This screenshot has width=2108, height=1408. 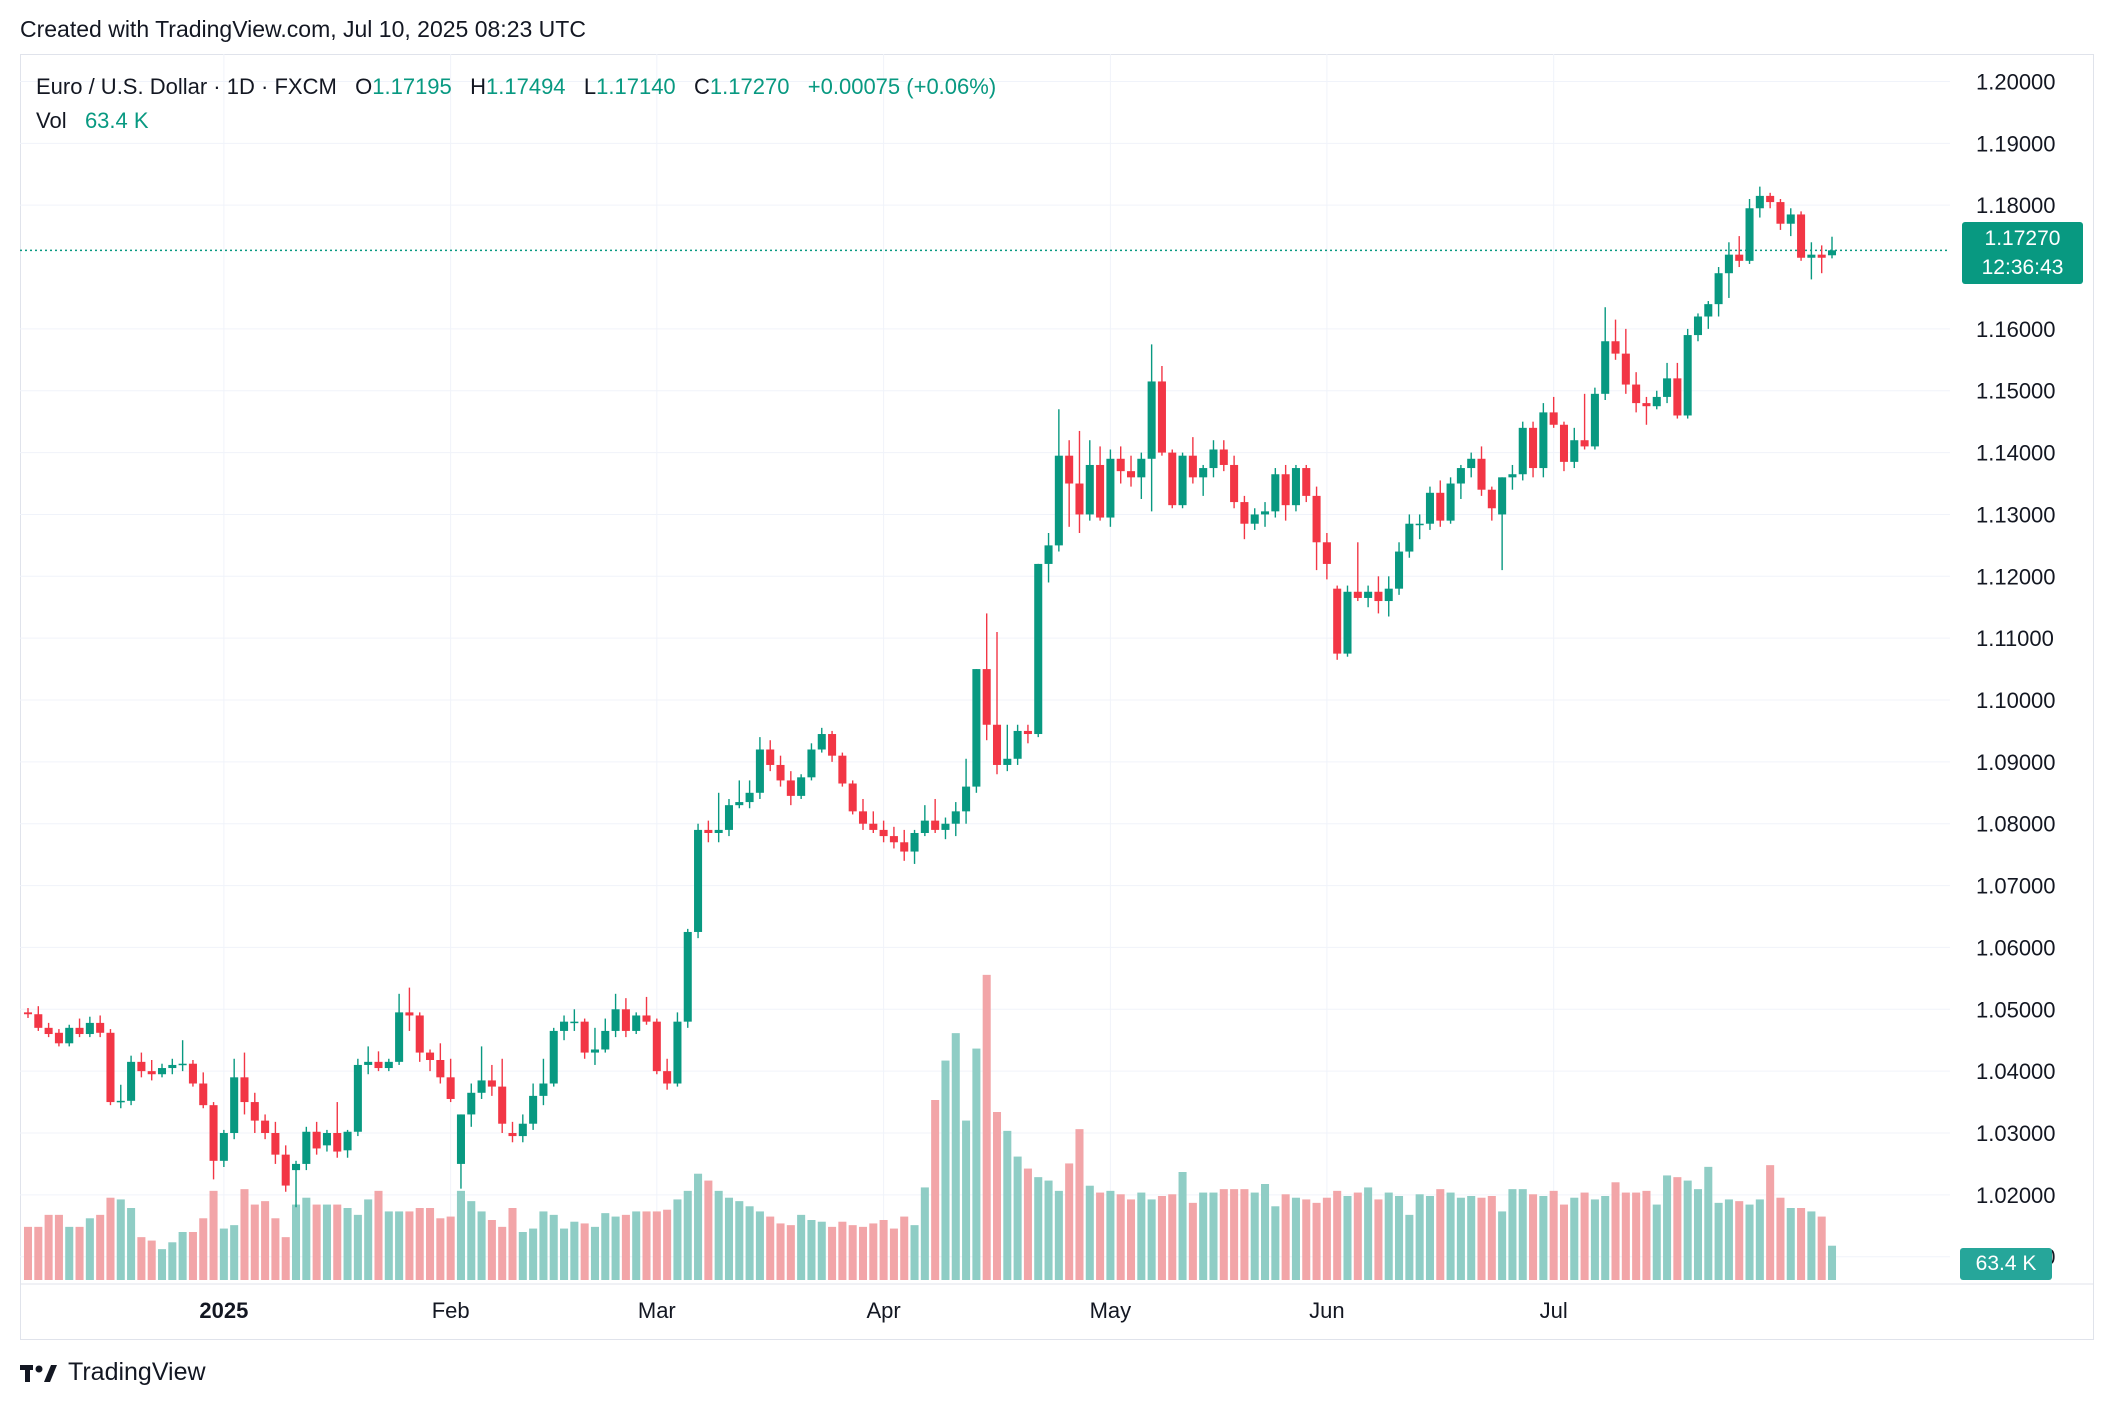 What do you see at coordinates (2016, 514) in the screenshot?
I see `price-tick-label: 1.13000` at bounding box center [2016, 514].